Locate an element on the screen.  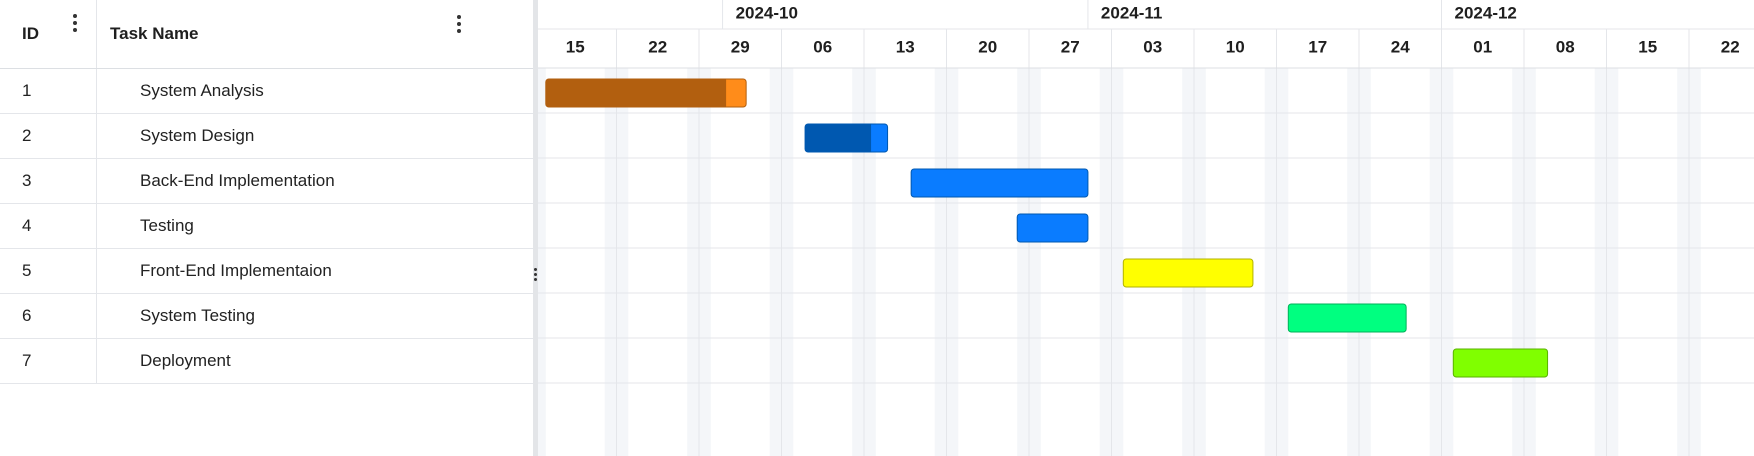
table-row: 5 Front-End Implementaion is located at coordinates (266, 271).